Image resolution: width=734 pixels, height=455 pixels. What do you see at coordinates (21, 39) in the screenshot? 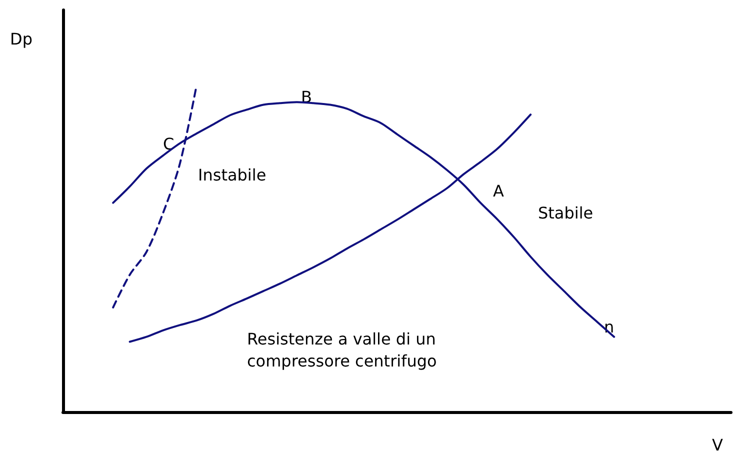
I see `y-axis-title: Dp` at bounding box center [21, 39].